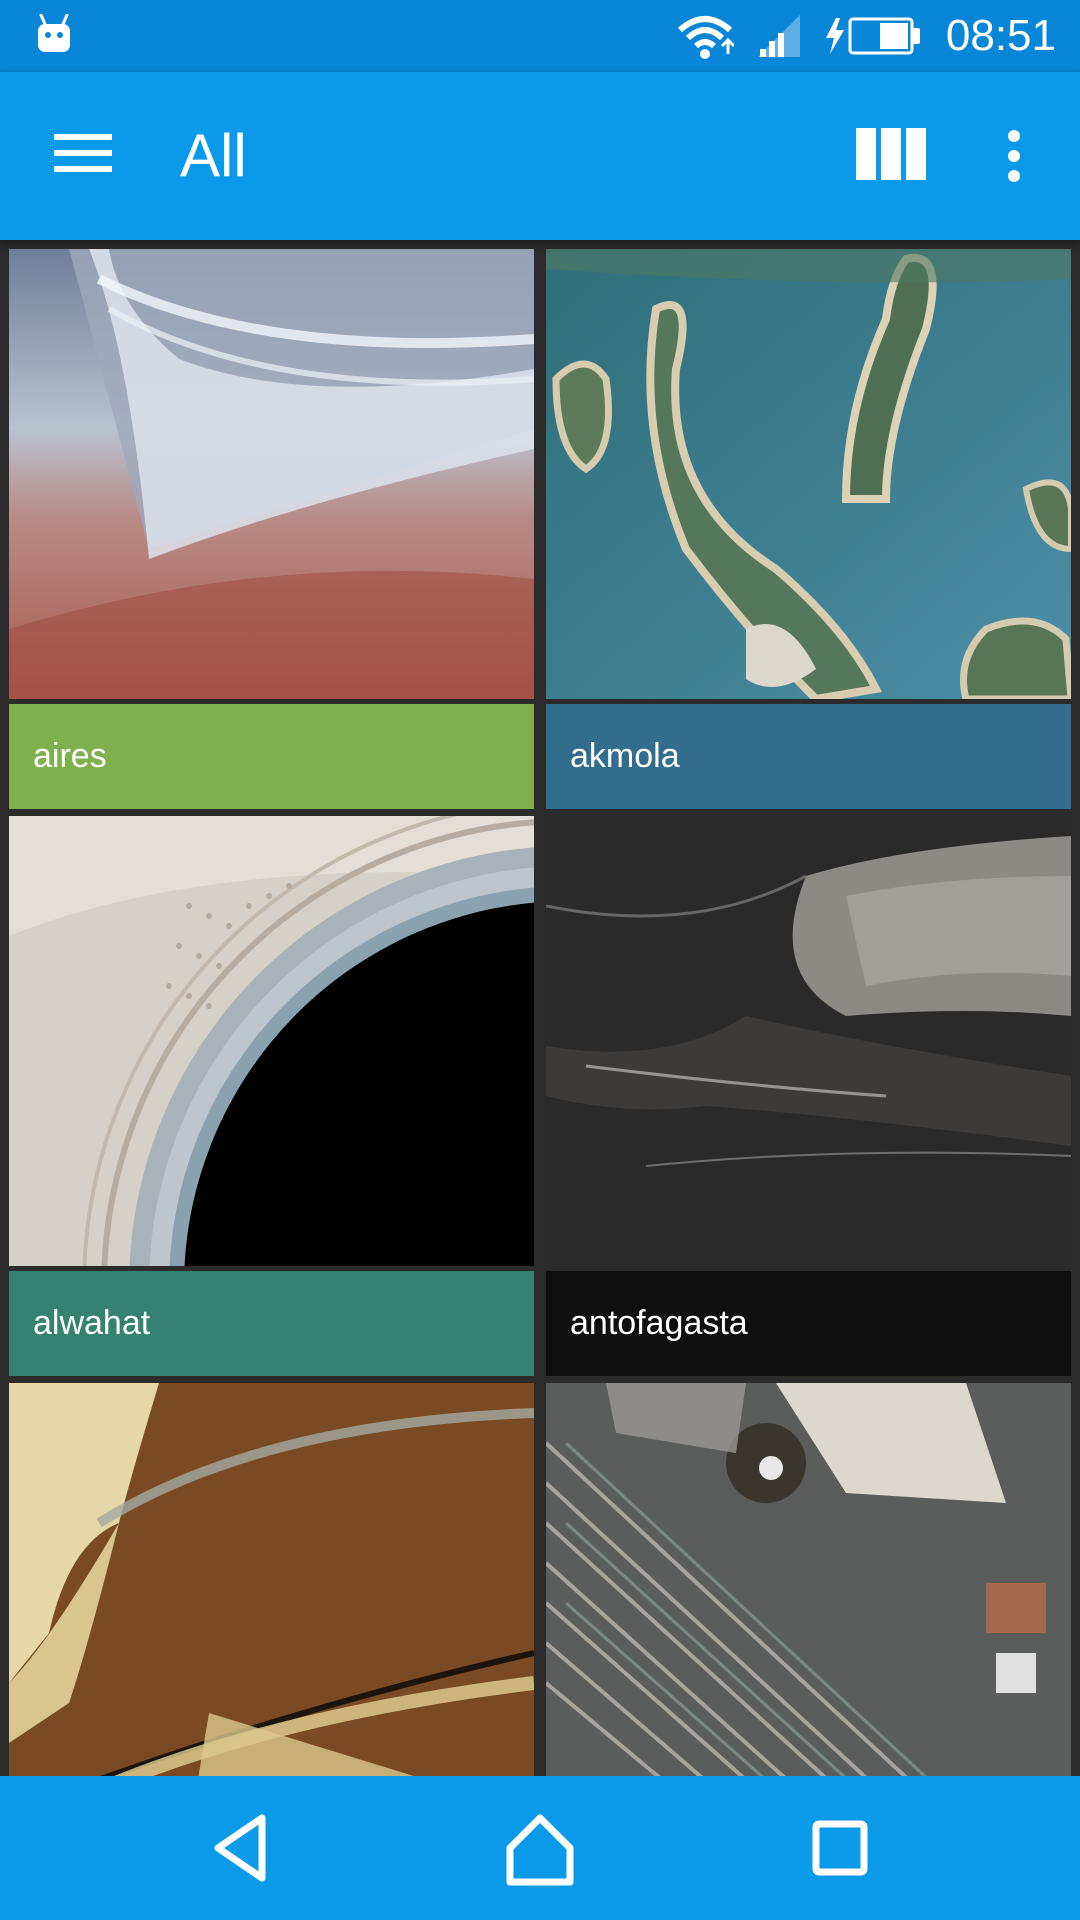 This screenshot has height=1920, width=1080. Describe the element at coordinates (540, 156) in the screenshot. I see `app-bar: All` at that location.